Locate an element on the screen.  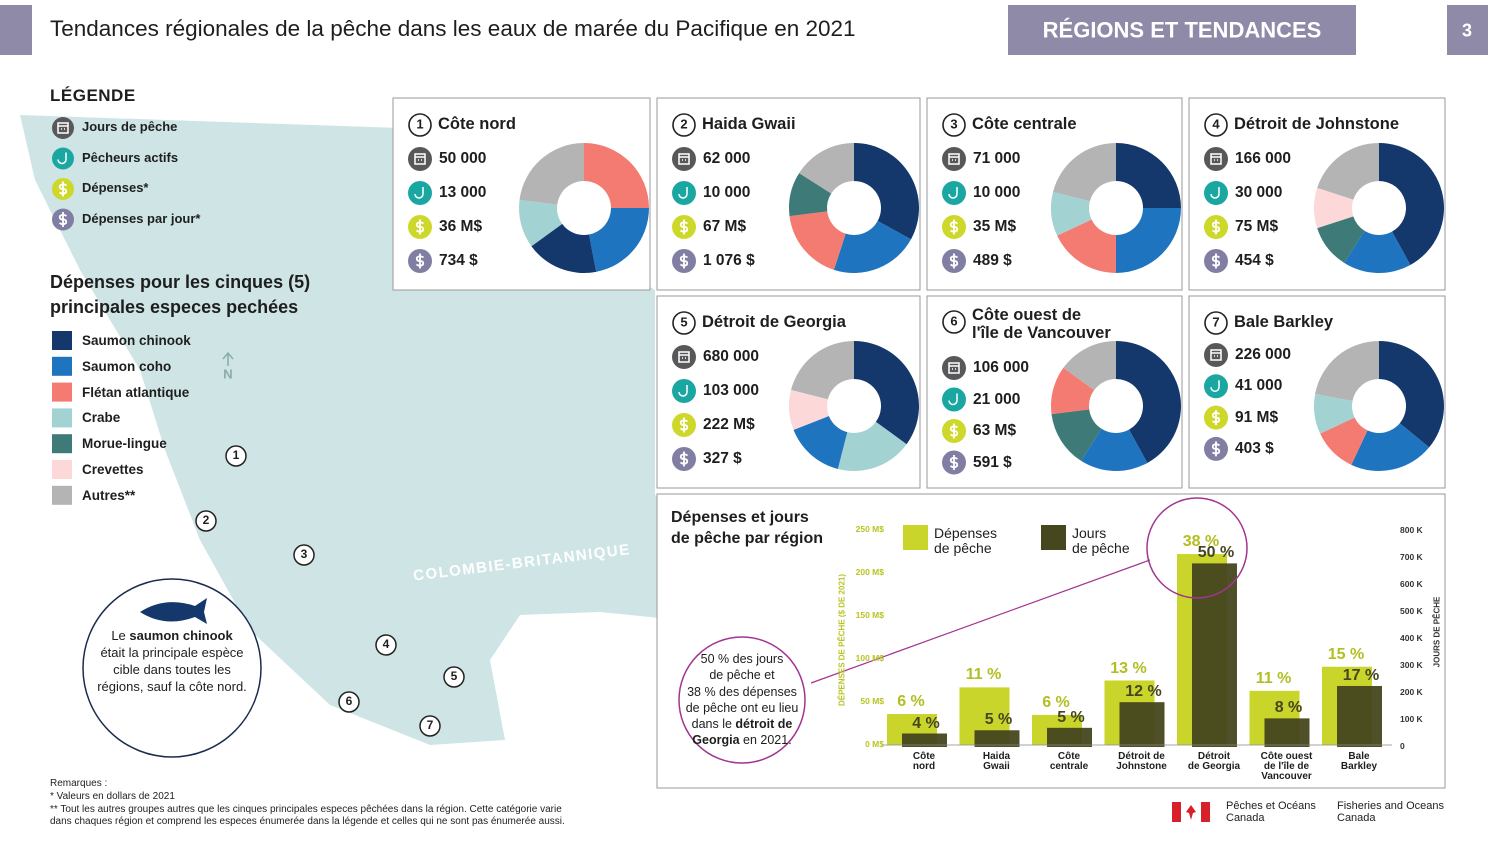
stat-value: 166 000 is located at coordinates (1263, 158).